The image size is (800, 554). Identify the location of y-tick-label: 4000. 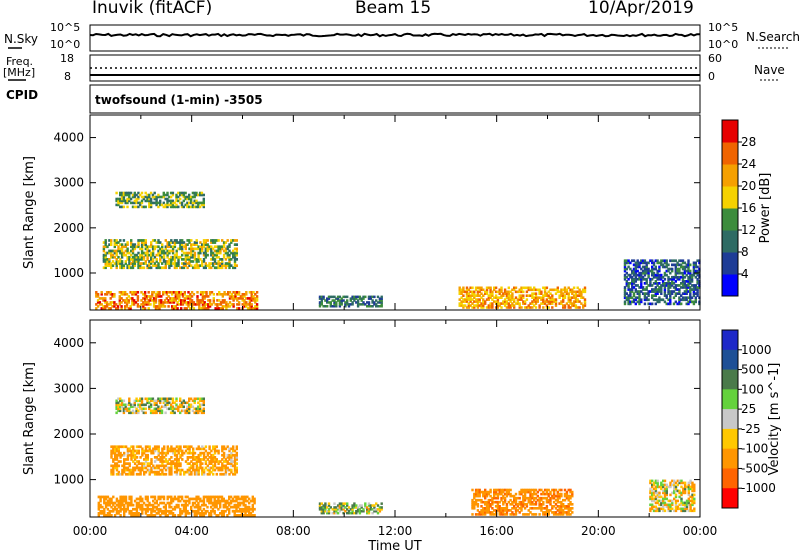
(68, 343).